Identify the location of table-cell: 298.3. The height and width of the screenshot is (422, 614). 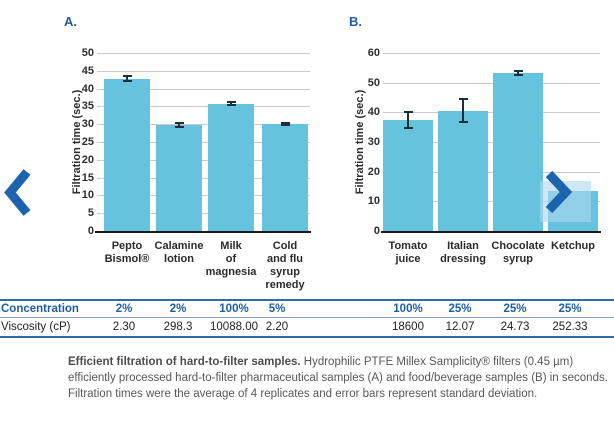
(178, 327).